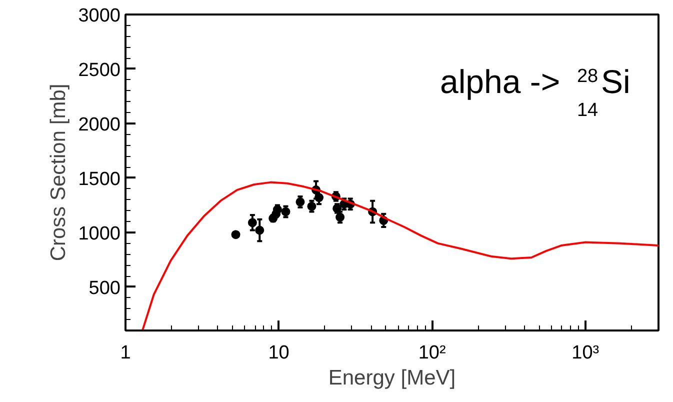 This screenshot has height=402, width=673. I want to click on y-tick-label: 1500, so click(99, 179).